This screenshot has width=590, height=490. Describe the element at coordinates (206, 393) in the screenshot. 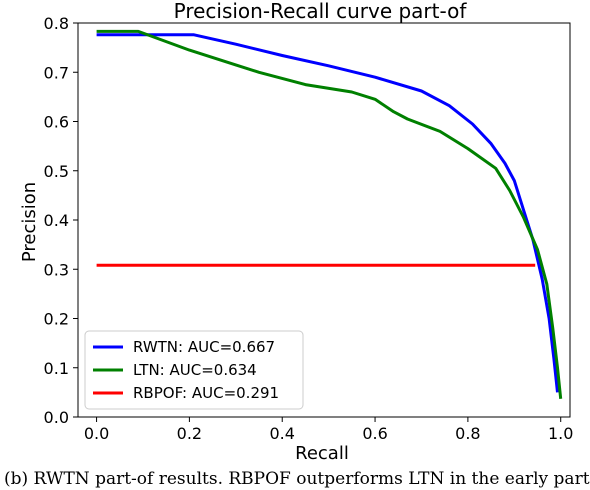

I see `legend-label-2: RBPOF: AUC=0.291` at that location.